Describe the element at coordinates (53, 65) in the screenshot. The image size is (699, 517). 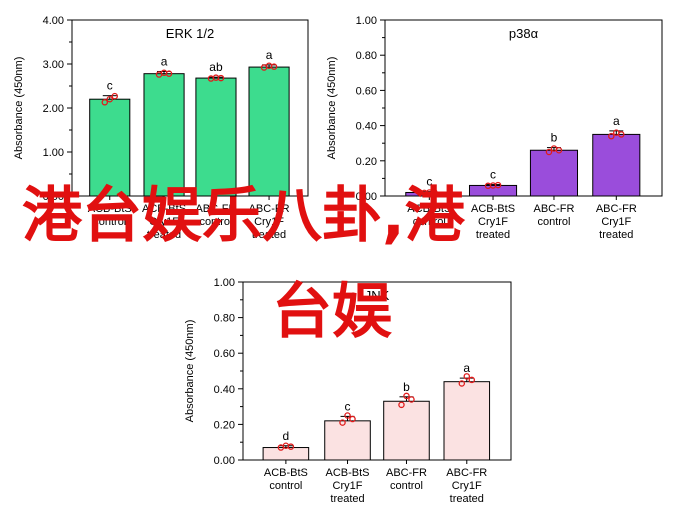
I see `y-tick-label: 3.00` at that location.